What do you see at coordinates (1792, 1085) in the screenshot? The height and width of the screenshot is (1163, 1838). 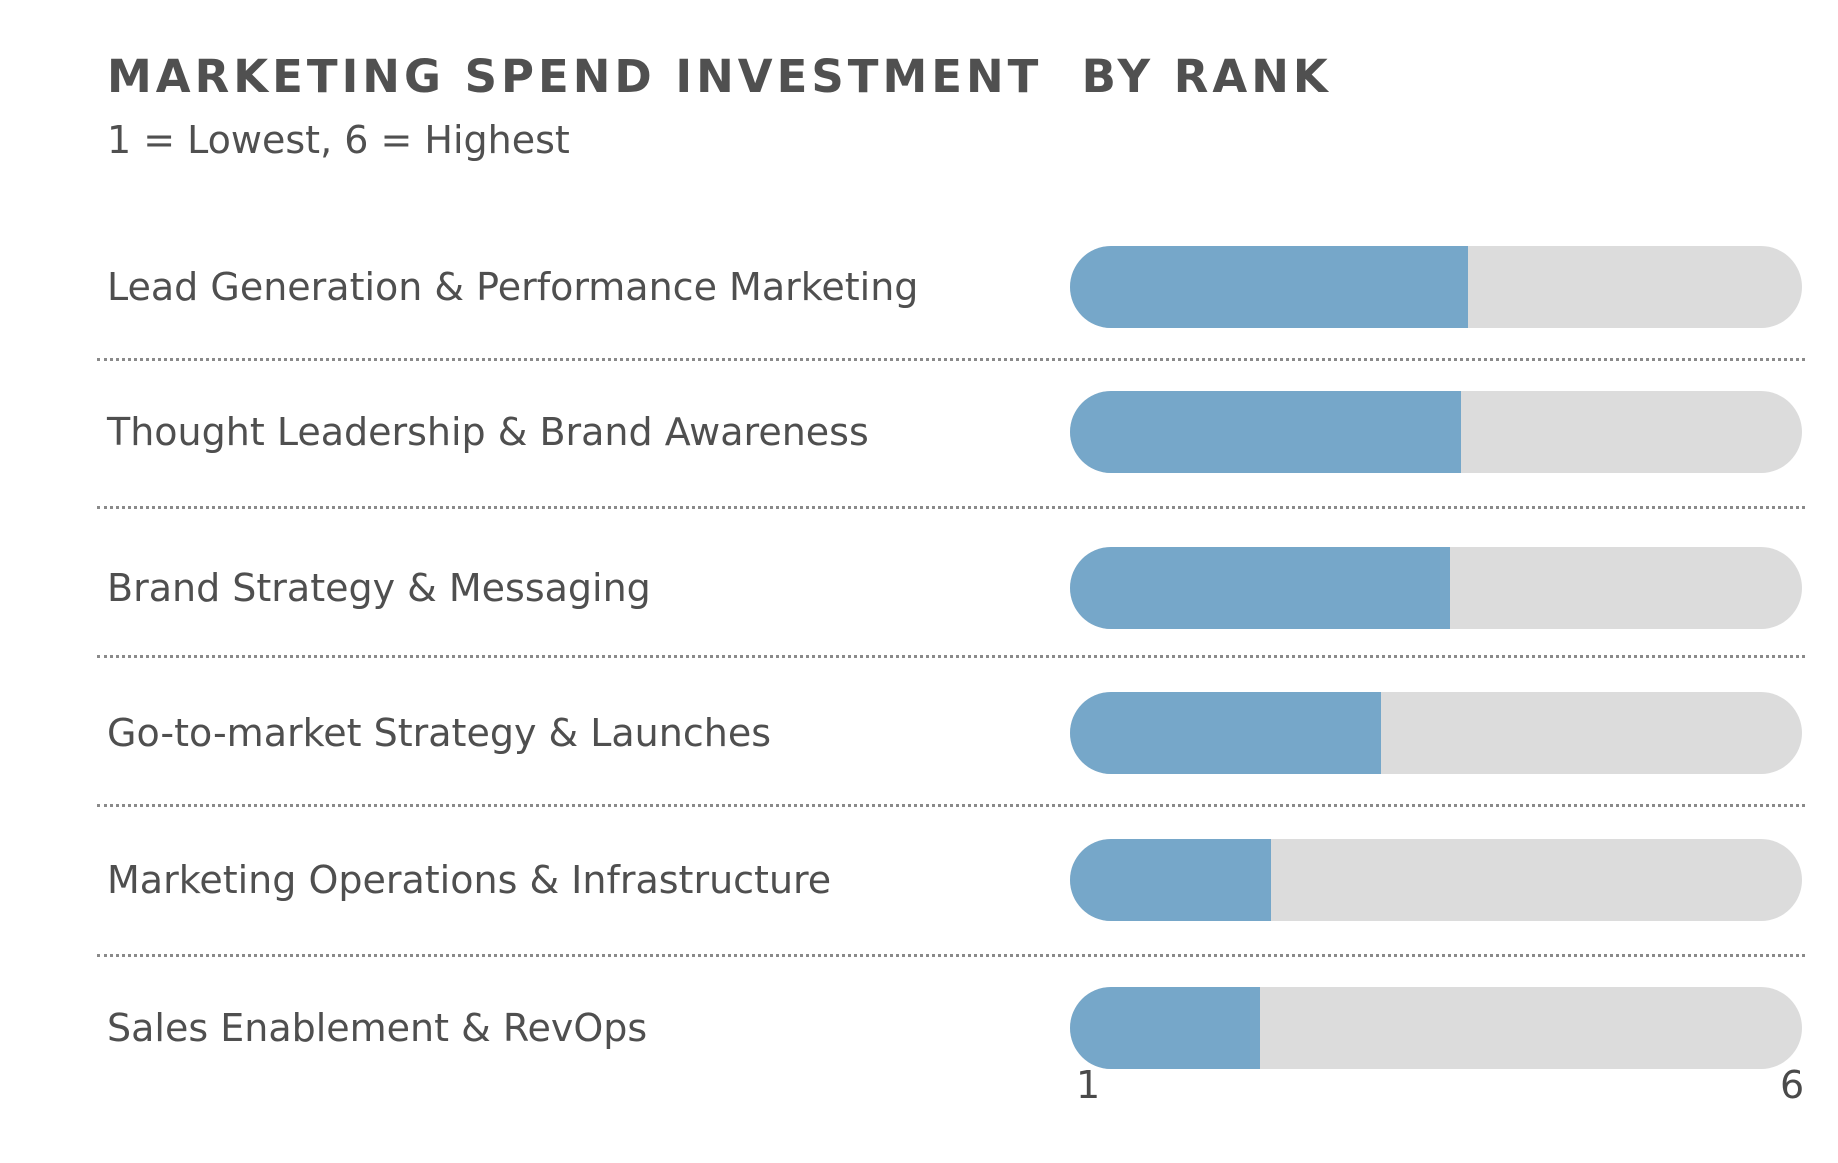 I see `x-tick-label-max: 6` at bounding box center [1792, 1085].